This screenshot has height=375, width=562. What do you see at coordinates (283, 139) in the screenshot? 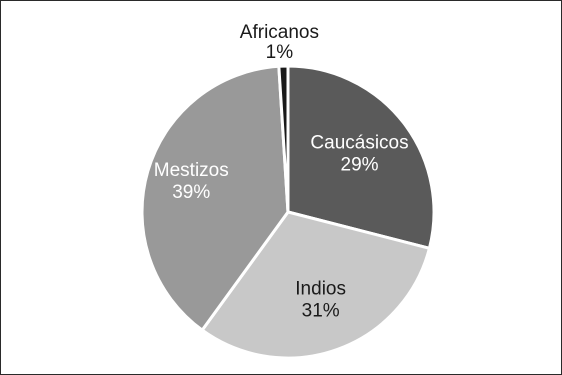
I see `pie-slice-africanos` at bounding box center [283, 139].